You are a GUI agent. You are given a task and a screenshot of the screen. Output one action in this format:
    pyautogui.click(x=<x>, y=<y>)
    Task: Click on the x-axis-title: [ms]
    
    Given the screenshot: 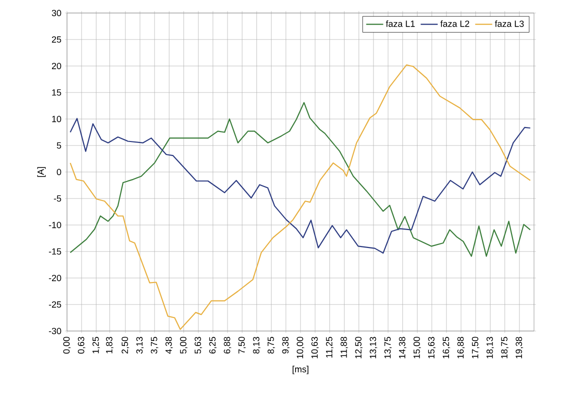 What is the action you would take?
    pyautogui.click(x=300, y=370)
    